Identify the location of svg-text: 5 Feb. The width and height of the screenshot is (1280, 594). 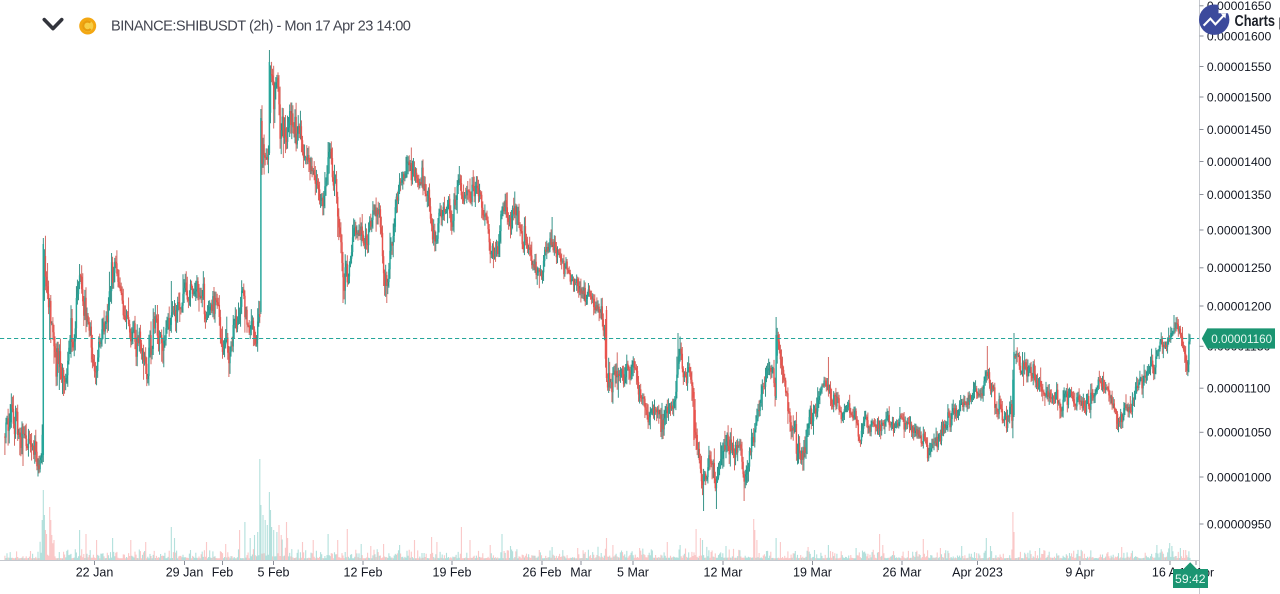
(274, 573).